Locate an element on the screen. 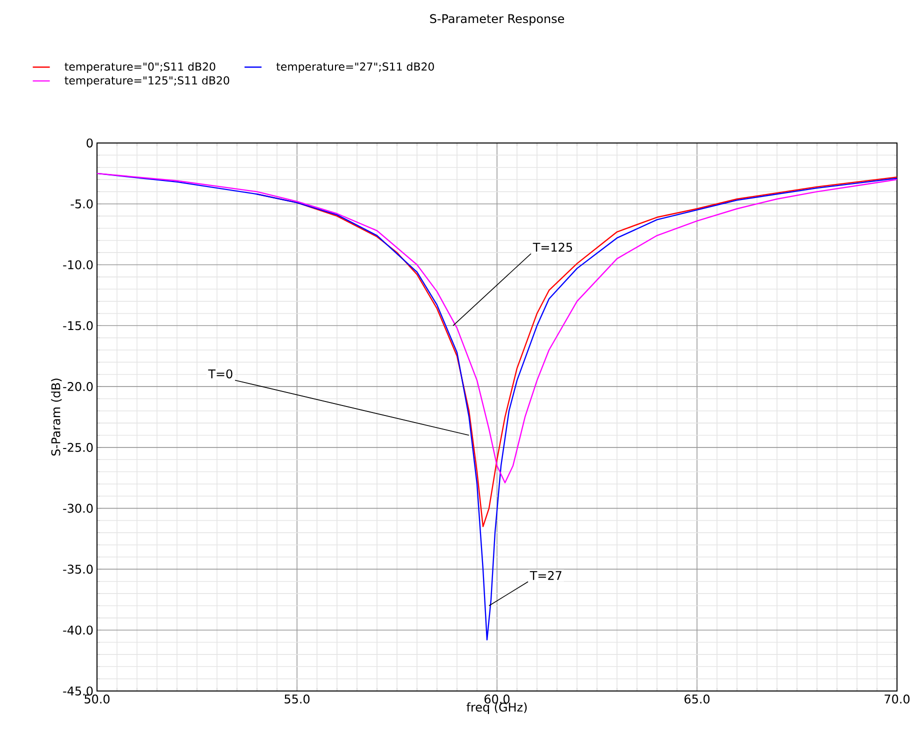 The image size is (916, 754). y-tick-label: -5.0 is located at coordinates (81, 203).